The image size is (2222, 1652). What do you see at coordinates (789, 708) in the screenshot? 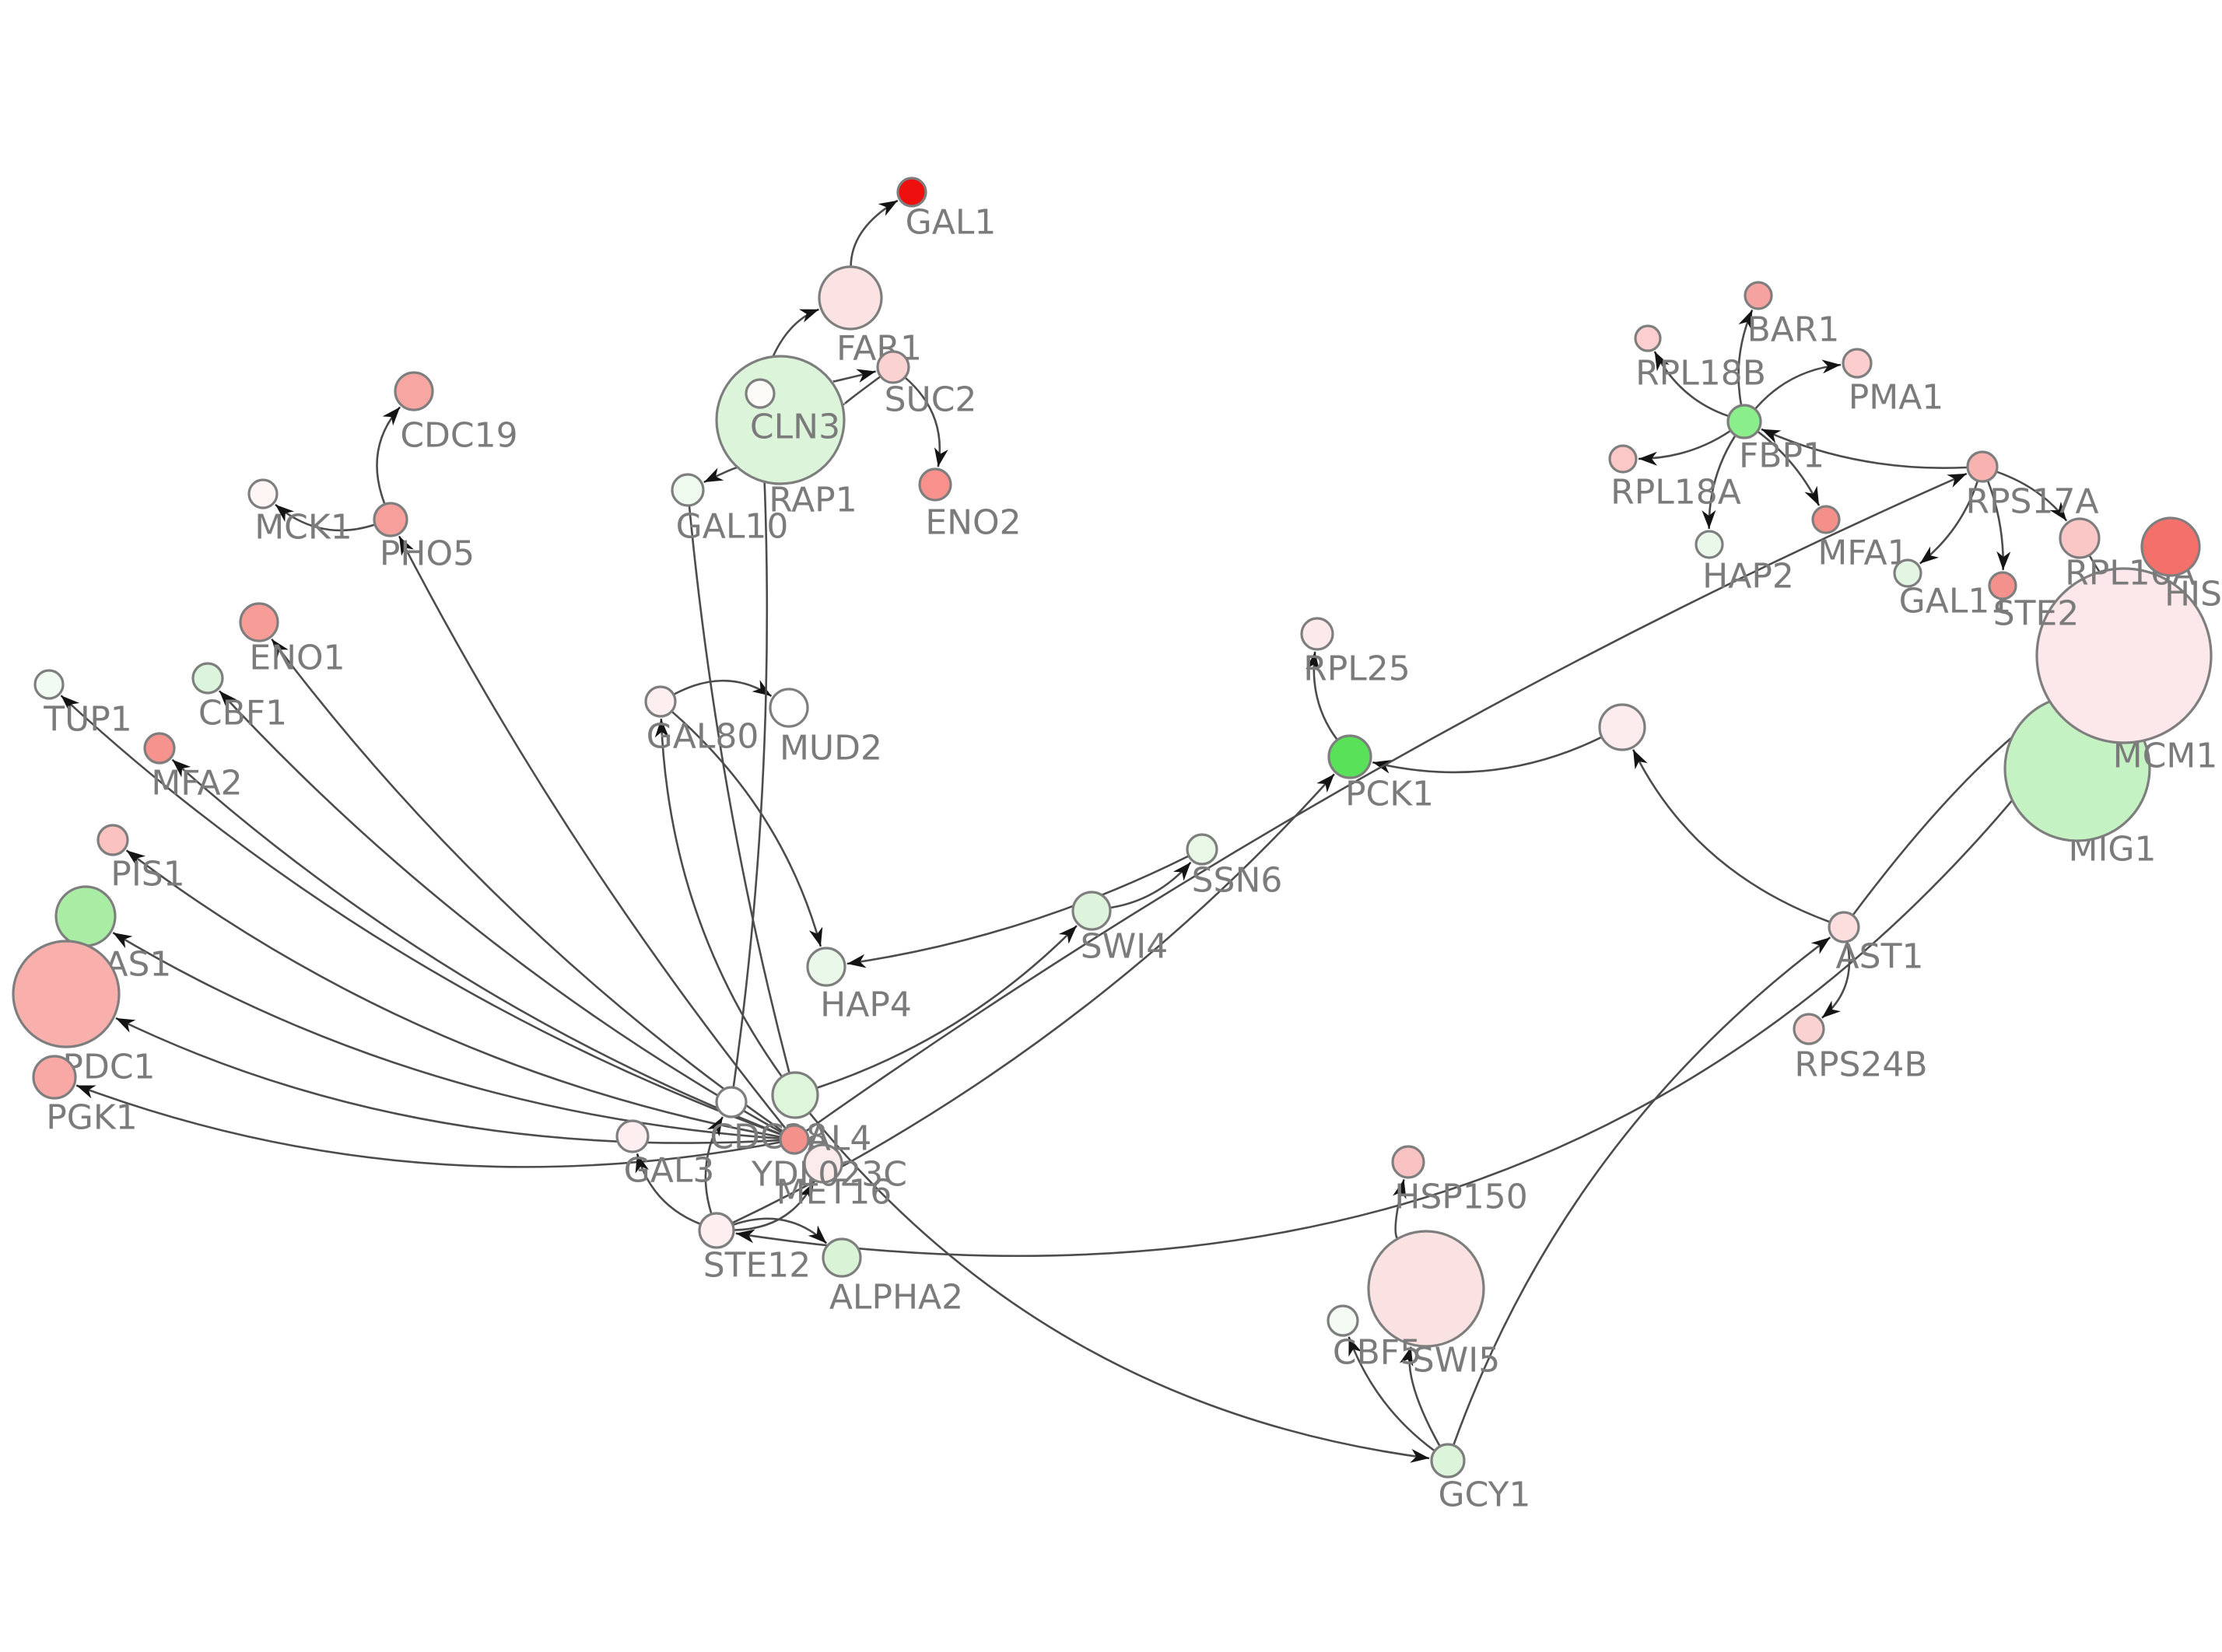
I see `node-MUD2` at bounding box center [789, 708].